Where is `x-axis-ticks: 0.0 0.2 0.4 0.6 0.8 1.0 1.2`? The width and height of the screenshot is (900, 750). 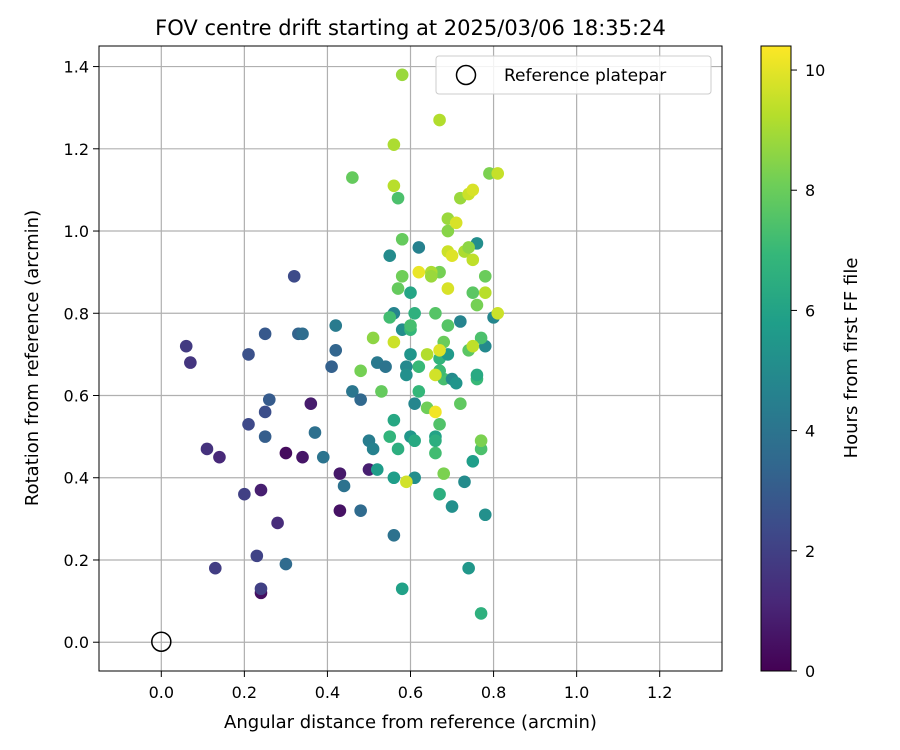 x-axis-ticks: 0.0 0.2 0.4 0.6 0.8 1.0 1.2 is located at coordinates (410, 686).